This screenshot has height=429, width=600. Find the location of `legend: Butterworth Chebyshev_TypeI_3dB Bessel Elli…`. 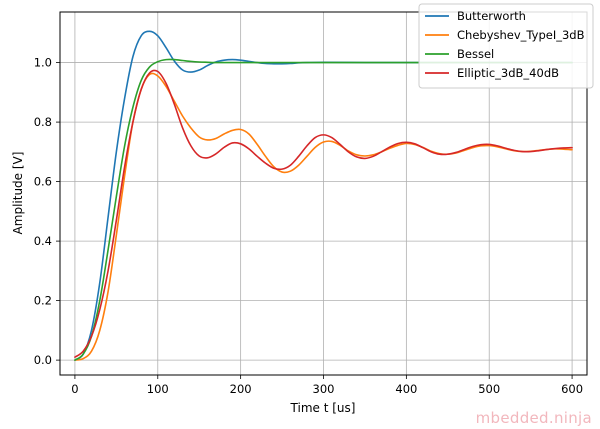

legend: Butterworth Chebyshev_TypeI_3dB Bessel Elli… is located at coordinates (506, 46).